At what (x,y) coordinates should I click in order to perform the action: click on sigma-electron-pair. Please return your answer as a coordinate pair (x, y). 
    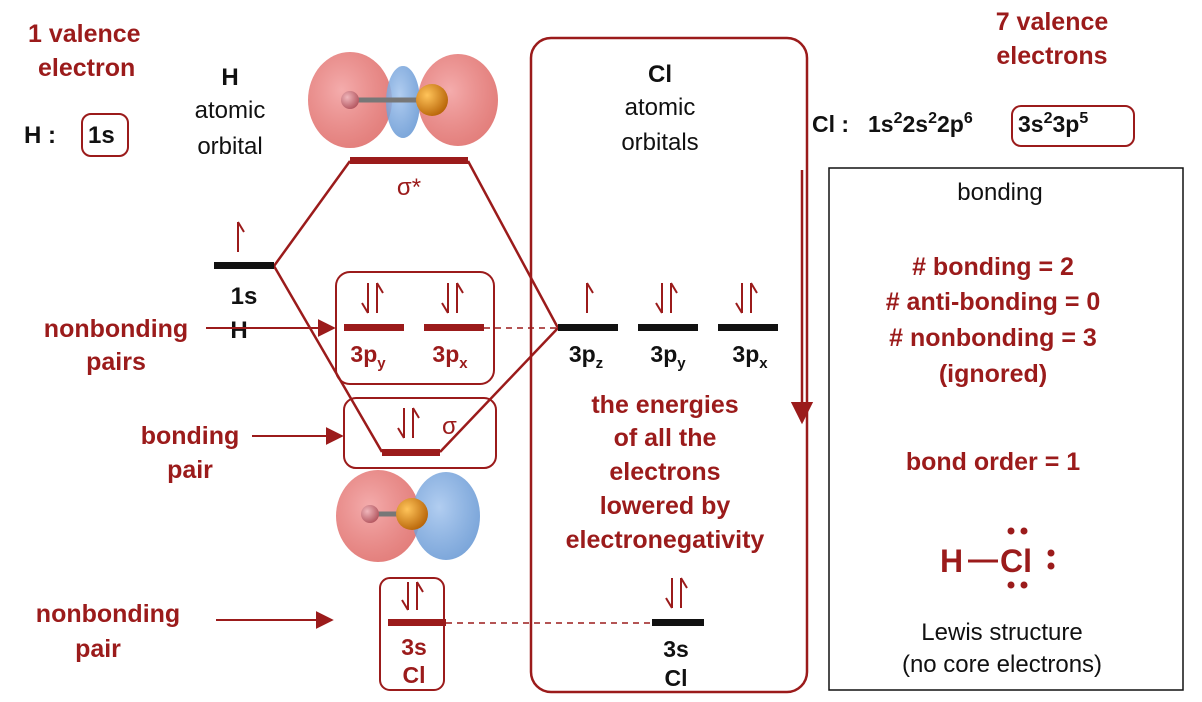
    Looking at the image, I should click on (408, 423).